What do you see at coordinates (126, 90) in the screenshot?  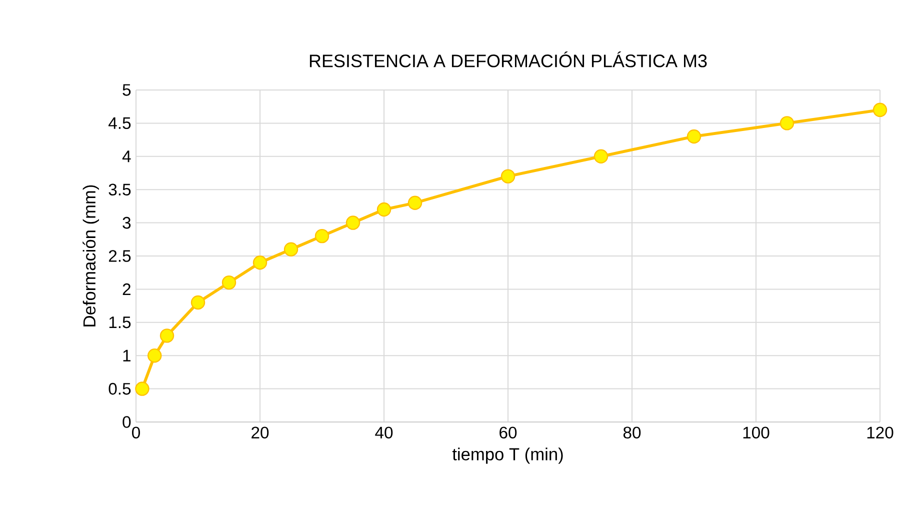 I see `y-tick-label: 5` at bounding box center [126, 90].